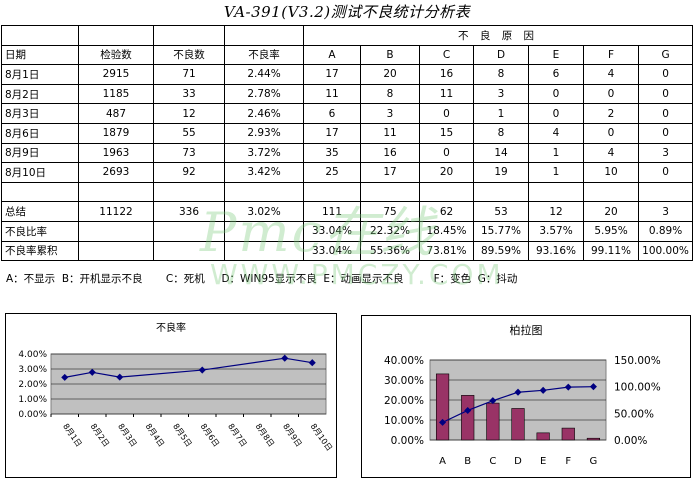 Image resolution: width=694 pixels, height=483 pixels. What do you see at coordinates (116, 133) in the screenshot?
I see `table-cell: 1879` at bounding box center [116, 133].